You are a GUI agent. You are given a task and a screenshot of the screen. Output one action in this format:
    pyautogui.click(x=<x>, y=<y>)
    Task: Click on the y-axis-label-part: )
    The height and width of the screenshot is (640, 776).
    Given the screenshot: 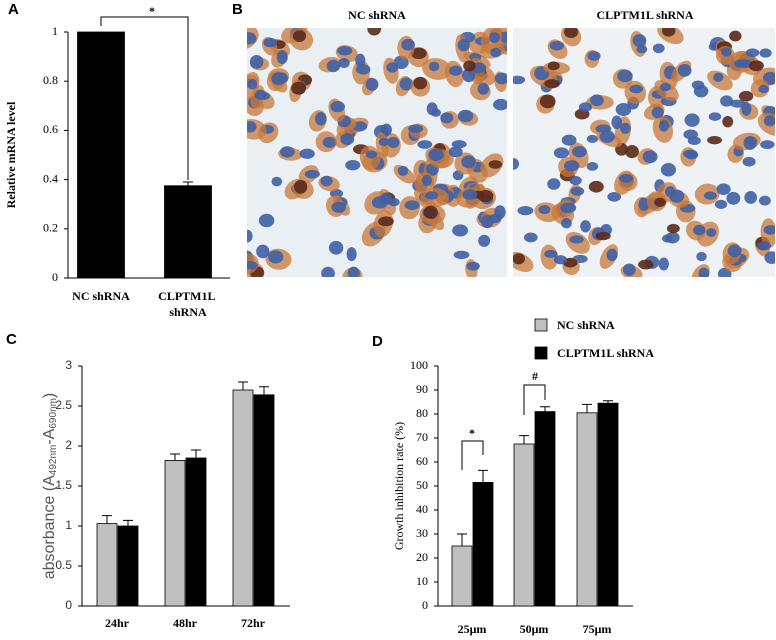 What is the action you would take?
    pyautogui.click(x=49, y=395)
    